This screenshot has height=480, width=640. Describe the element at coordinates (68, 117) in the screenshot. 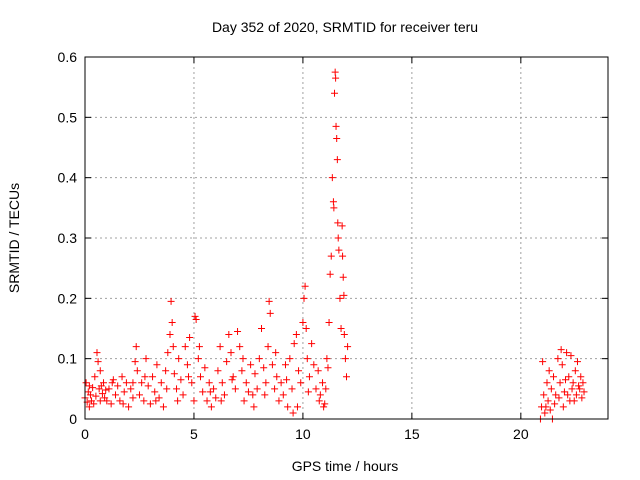

I see `y-tick-label: 0.5` at that location.